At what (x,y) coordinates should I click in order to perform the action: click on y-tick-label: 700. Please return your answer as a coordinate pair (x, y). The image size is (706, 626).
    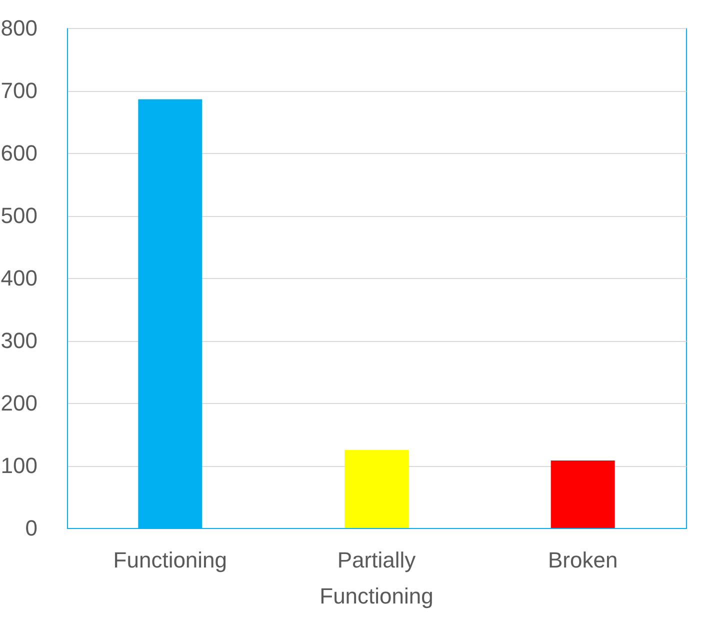
    Looking at the image, I should click on (19, 90).